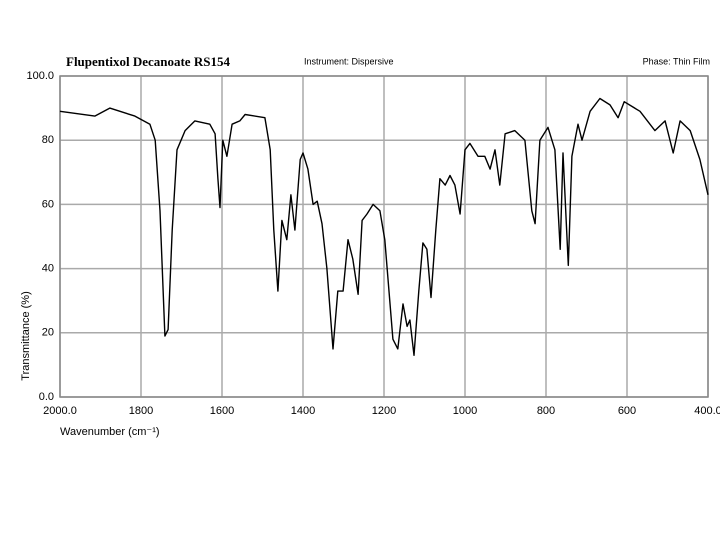 The width and height of the screenshot is (720, 540). I want to click on x-axis-label: Wavenumber (cm⁻¹), so click(110, 432).